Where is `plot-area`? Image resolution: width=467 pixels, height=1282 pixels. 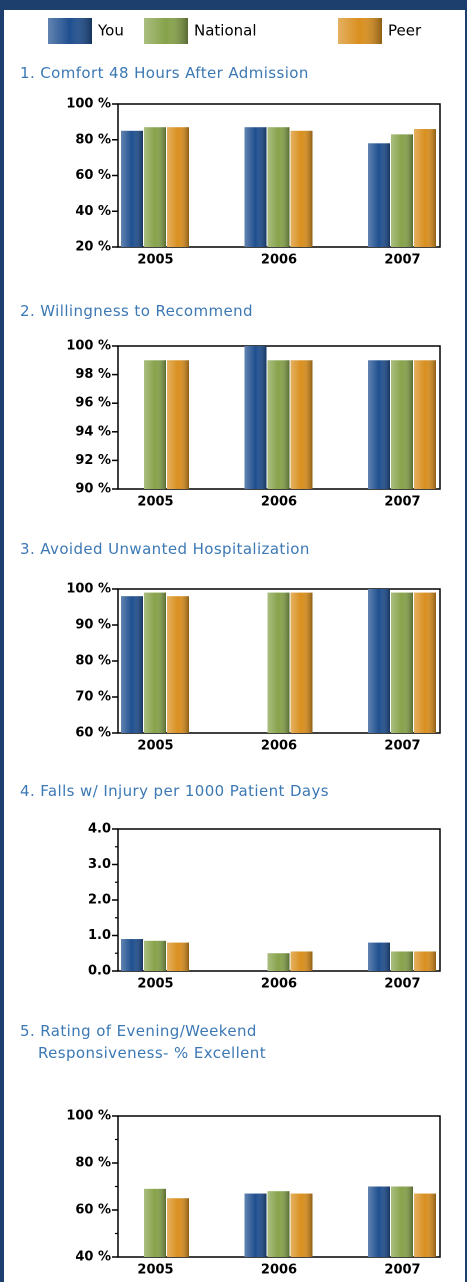 plot-area is located at coordinates (279, 900).